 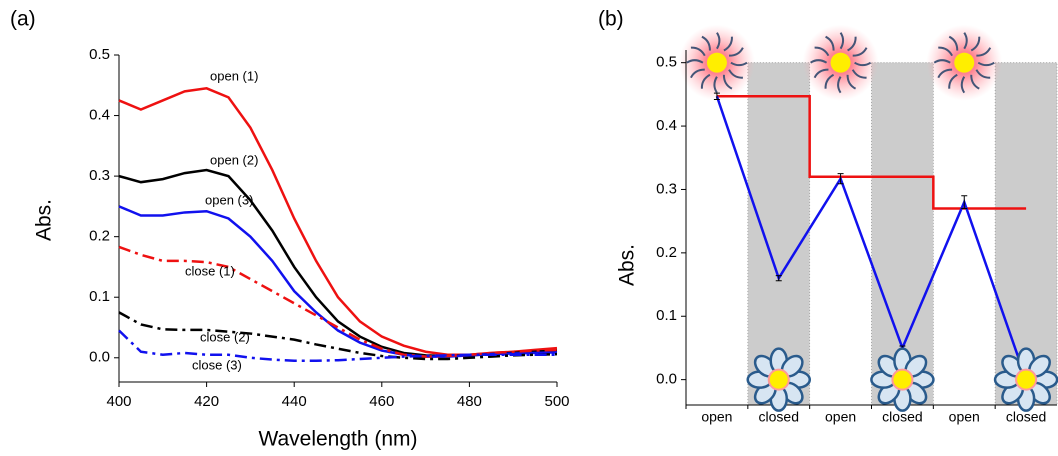 I want to click on series-label: close (2), so click(x=225, y=336).